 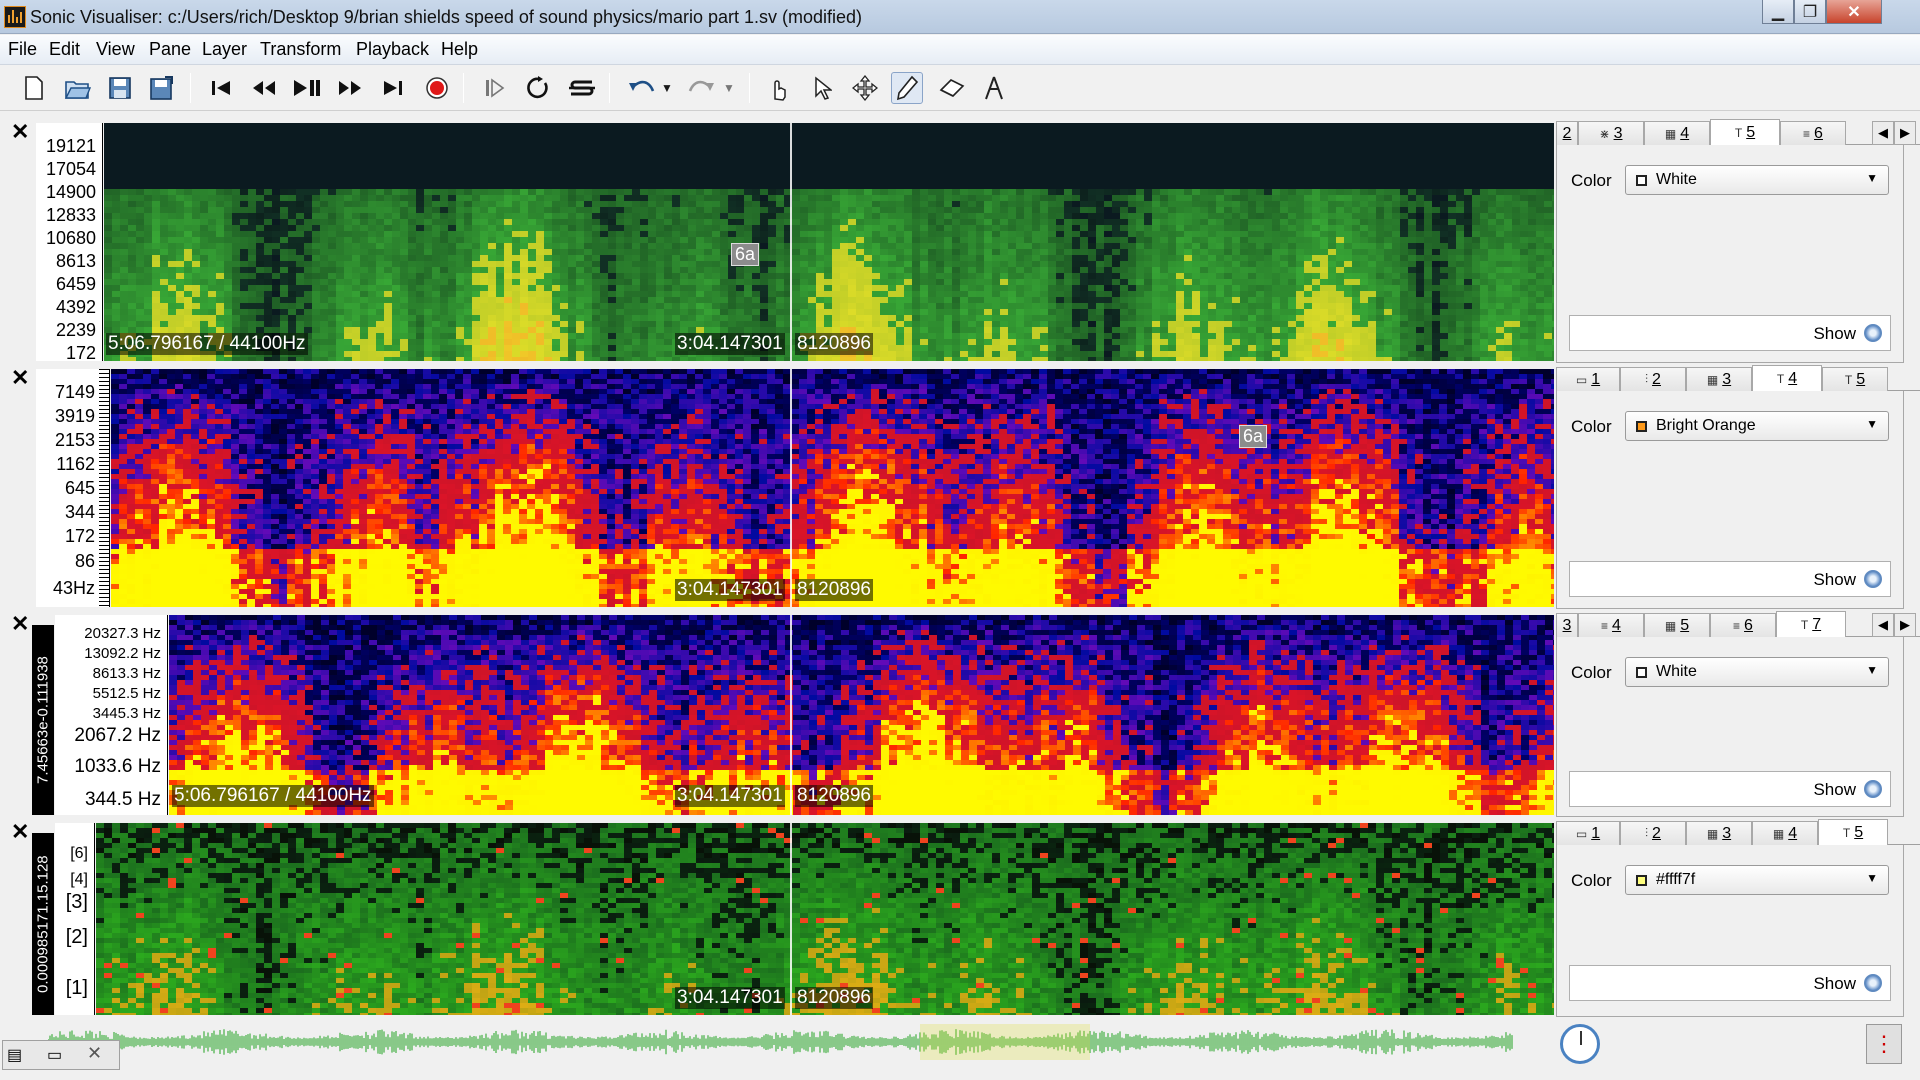 I want to click on save-as-icon, so click(x=162, y=88).